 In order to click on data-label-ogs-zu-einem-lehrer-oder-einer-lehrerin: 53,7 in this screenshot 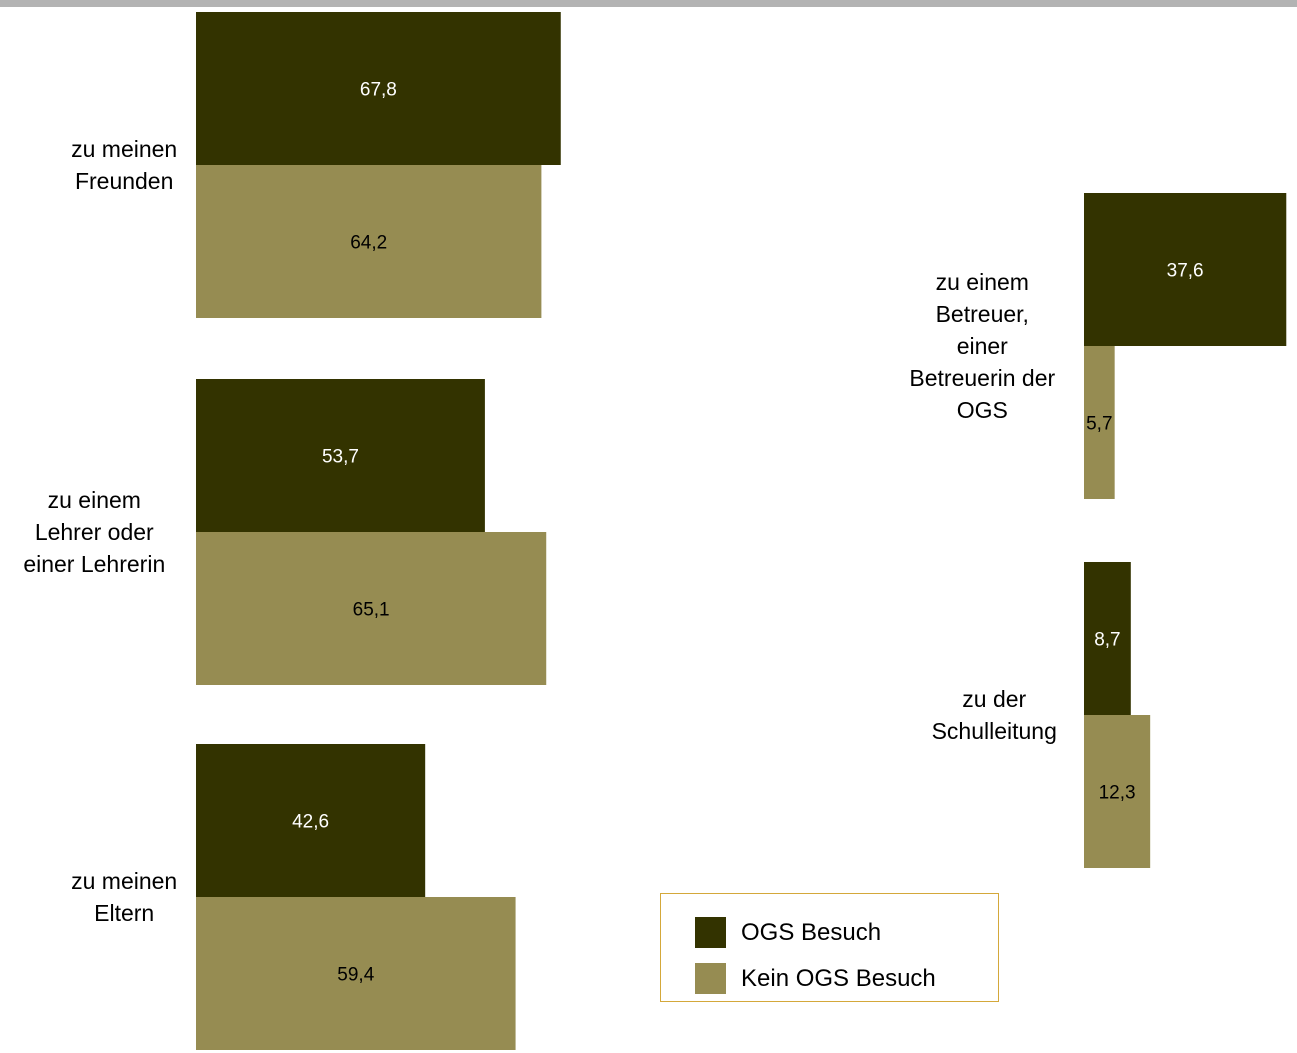, I will do `click(340, 457)`.